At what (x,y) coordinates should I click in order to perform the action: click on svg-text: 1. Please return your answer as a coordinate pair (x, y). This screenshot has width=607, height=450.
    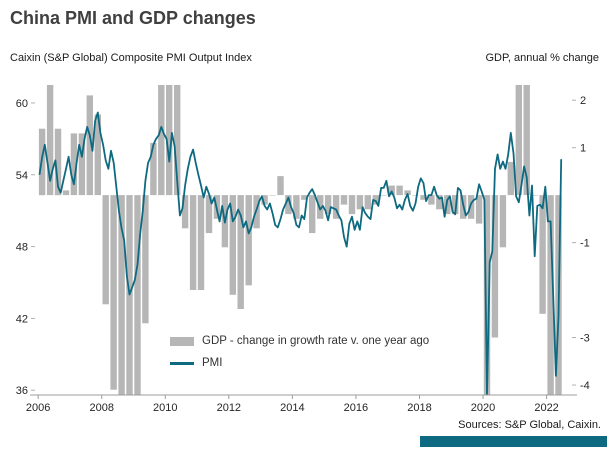
    Looking at the image, I should click on (583, 149).